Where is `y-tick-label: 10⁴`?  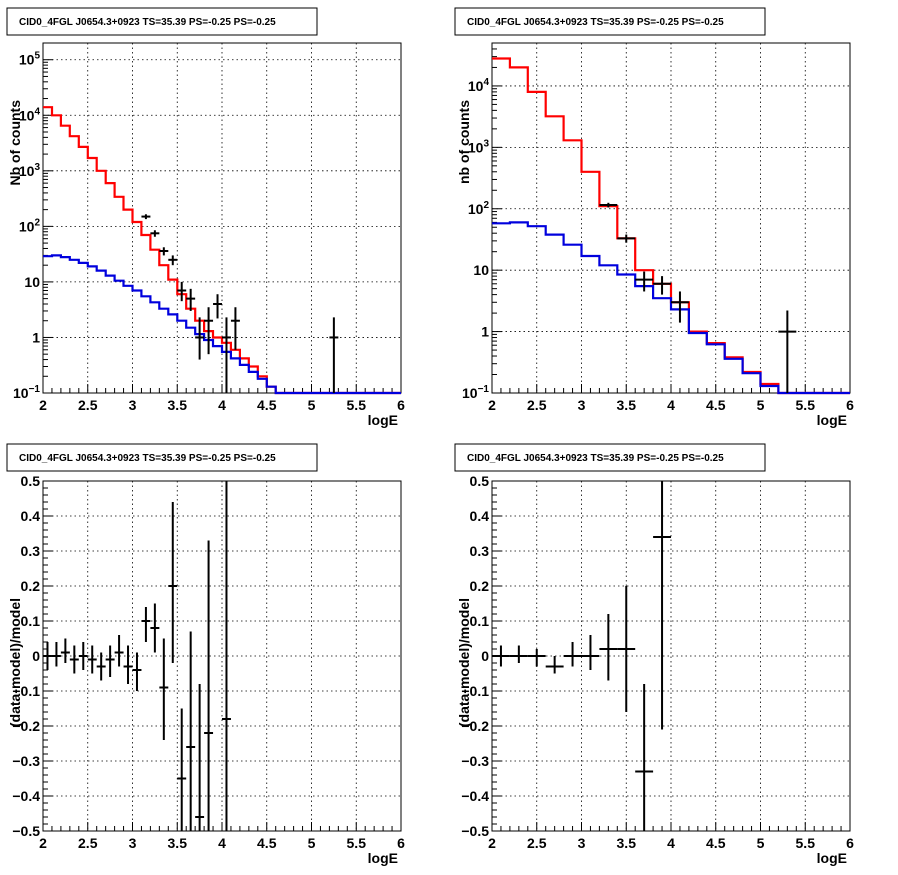
y-tick-label: 10⁴ is located at coordinates (30, 114).